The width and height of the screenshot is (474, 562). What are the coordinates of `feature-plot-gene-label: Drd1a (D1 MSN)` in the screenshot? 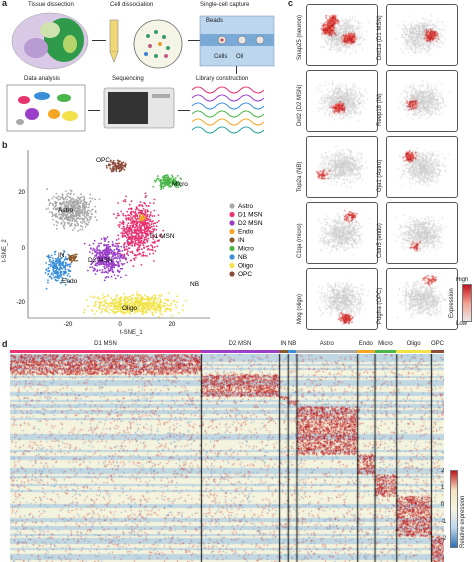 It's located at (380, 37).